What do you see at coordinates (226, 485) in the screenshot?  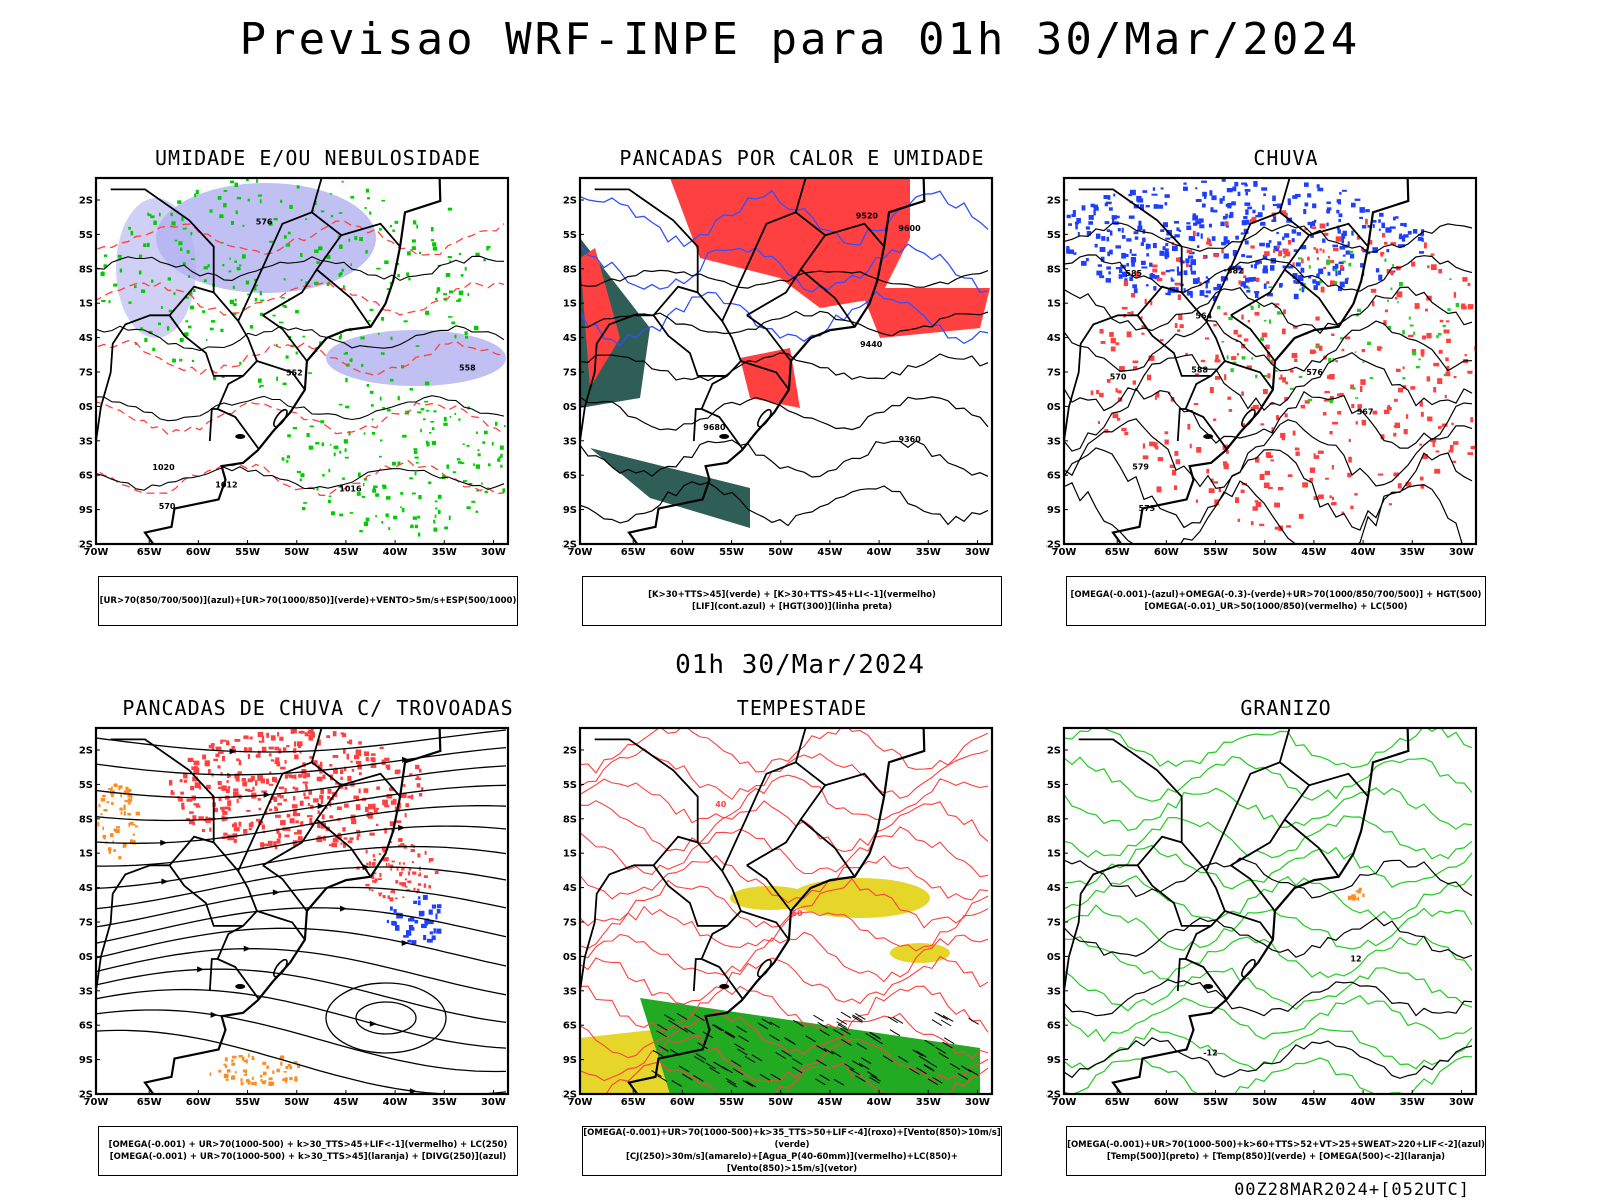 I see `contour-label: 1012` at bounding box center [226, 485].